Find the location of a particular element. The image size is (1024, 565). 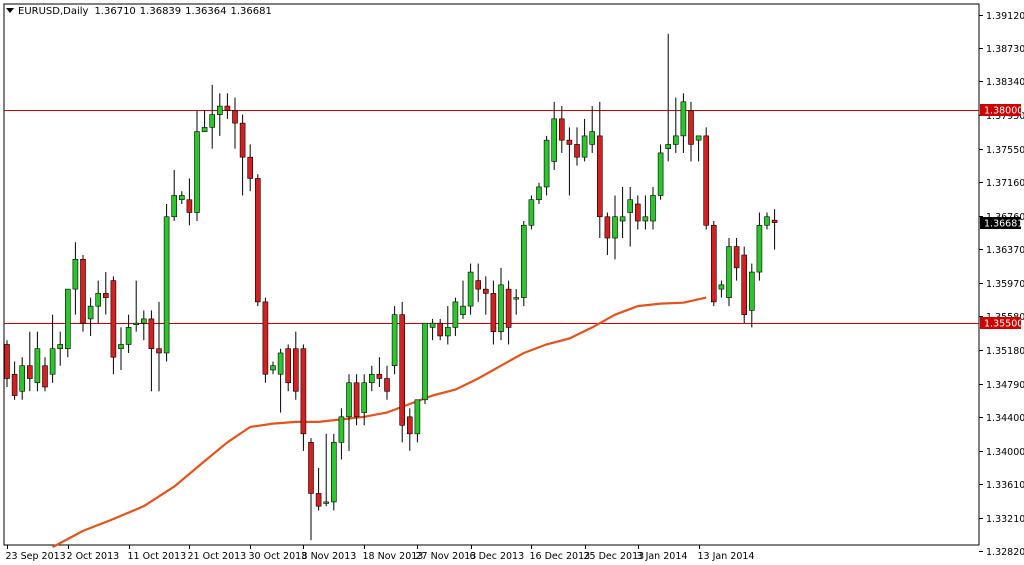

low-value: 1.36364 is located at coordinates (206, 11).